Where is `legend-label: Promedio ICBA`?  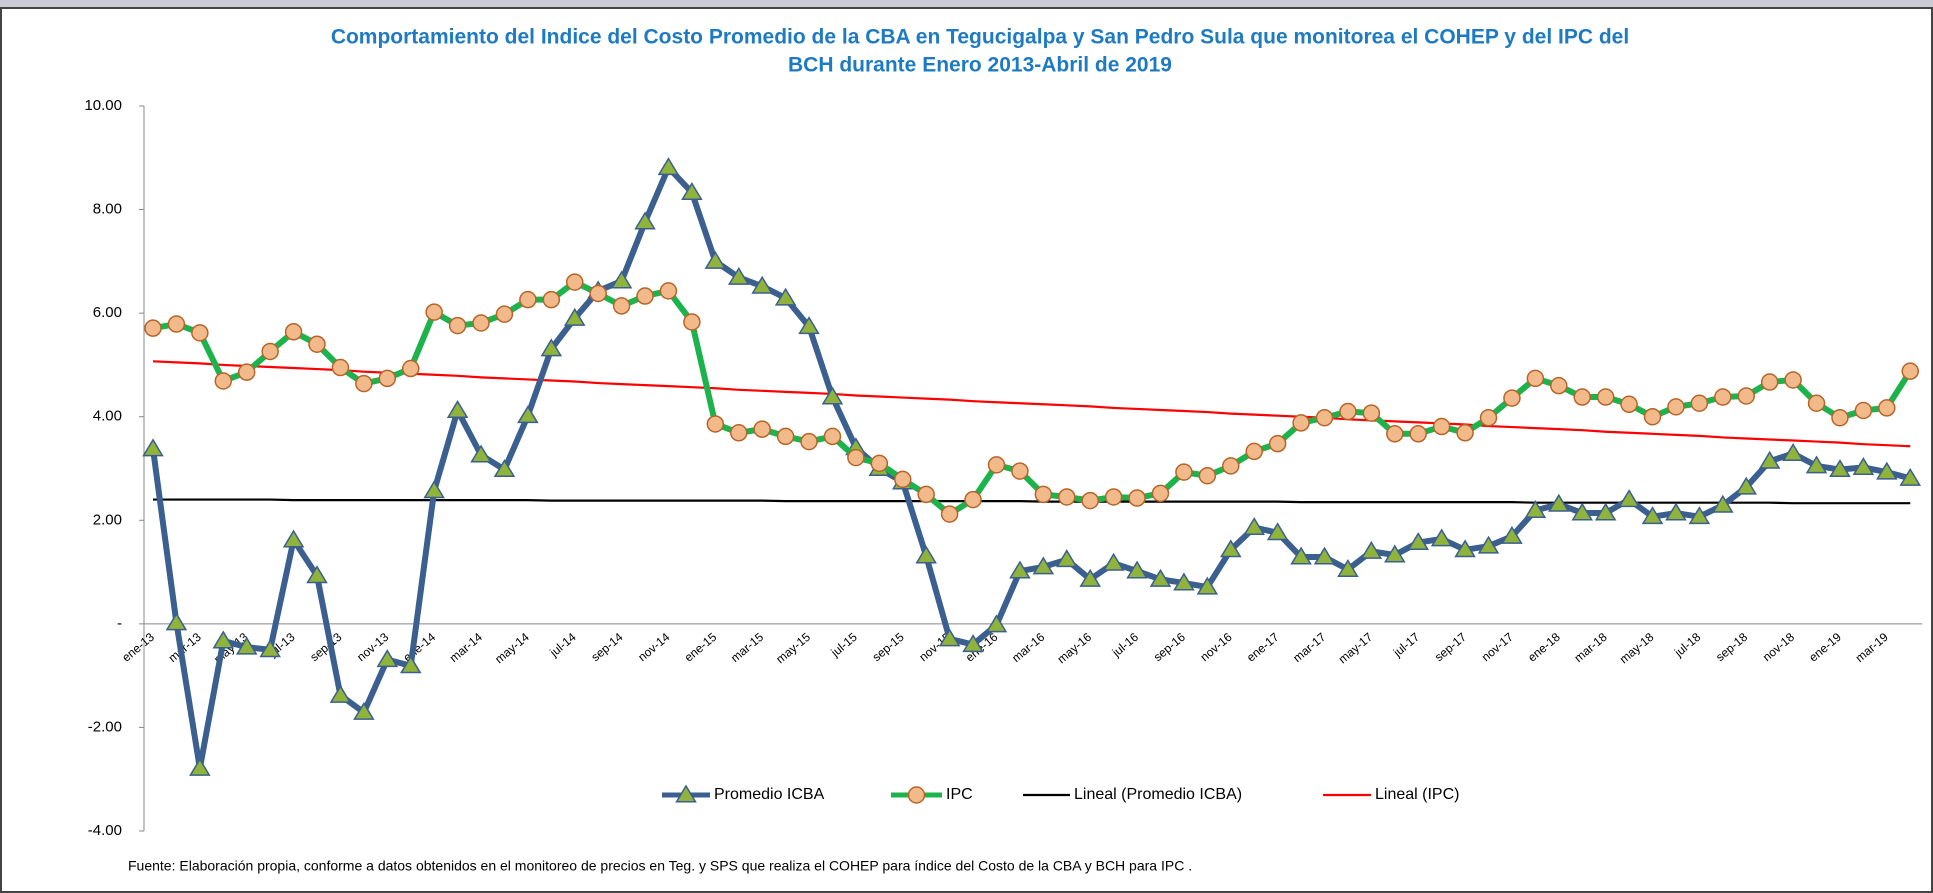
legend-label: Promedio ICBA is located at coordinates (769, 794).